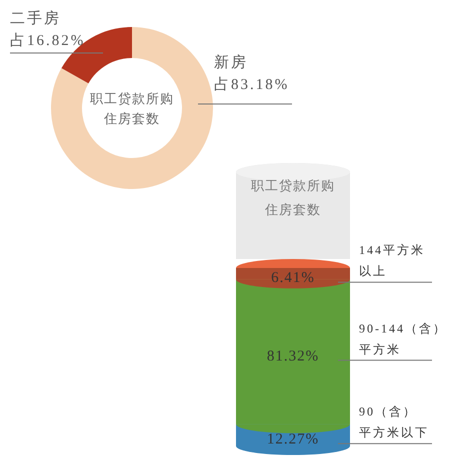 This screenshot has width=453, height=474. Describe the element at coordinates (293, 440) in the screenshot. I see `data-label: 12.27%` at that location.